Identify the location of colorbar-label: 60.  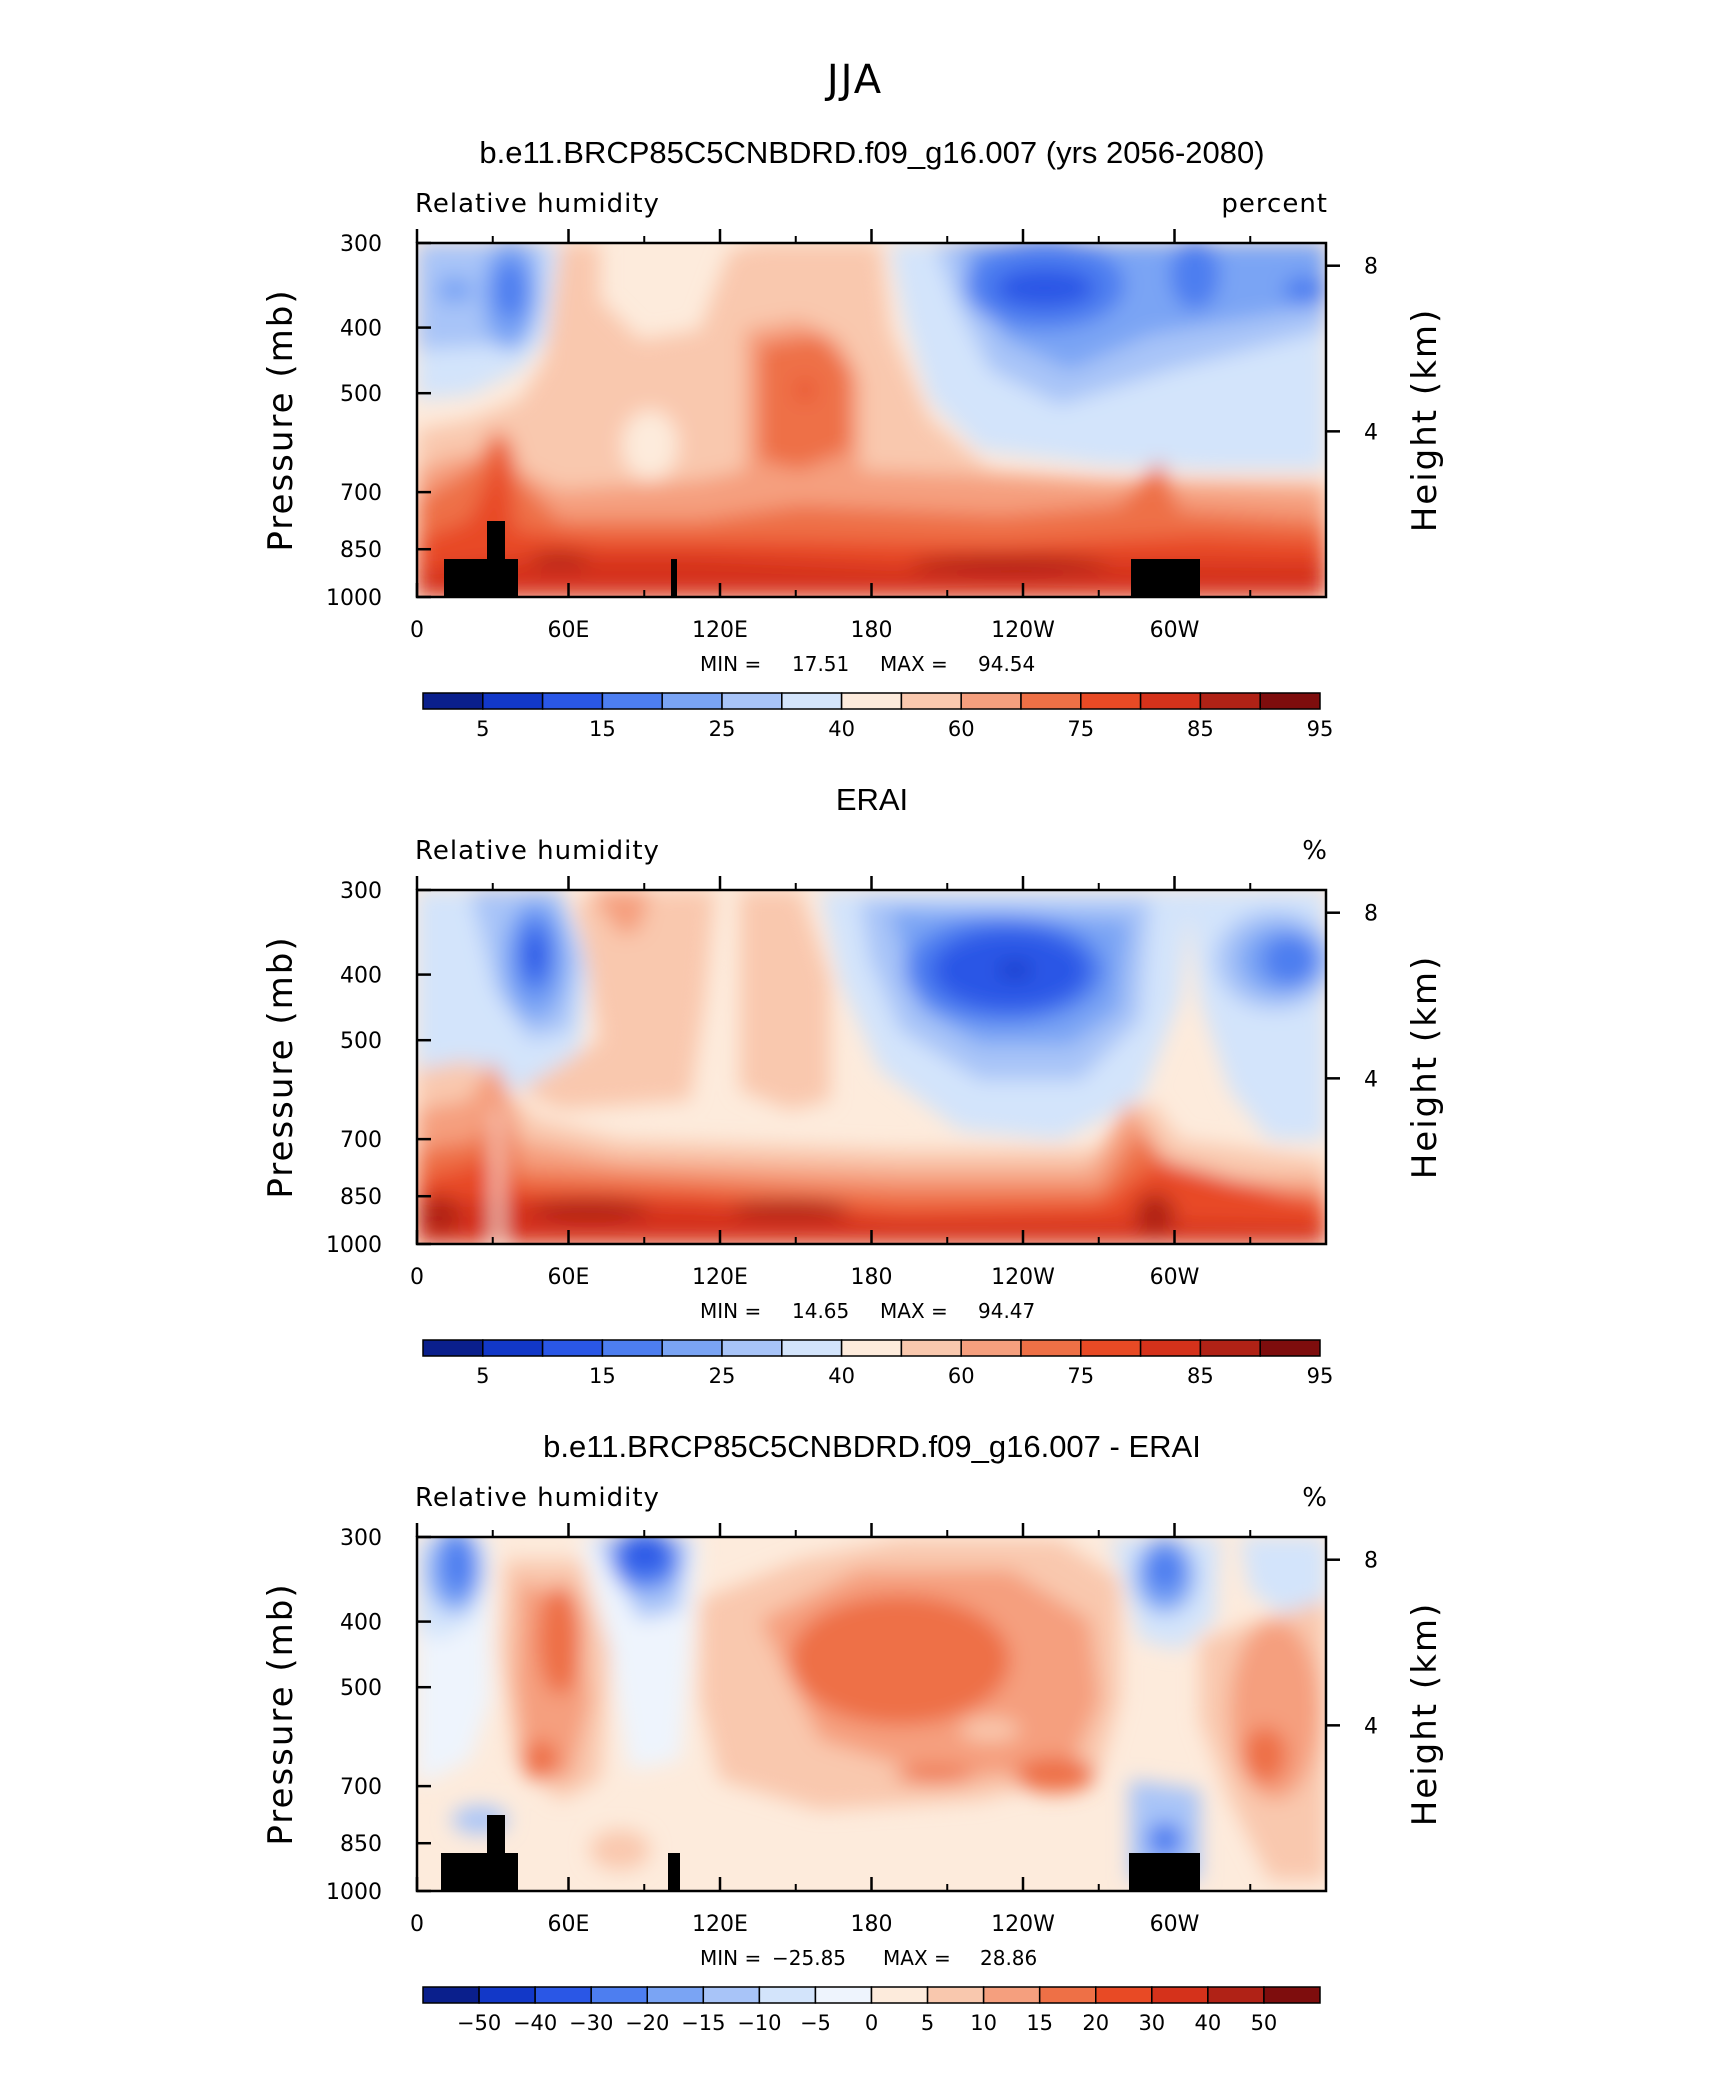
(961, 729).